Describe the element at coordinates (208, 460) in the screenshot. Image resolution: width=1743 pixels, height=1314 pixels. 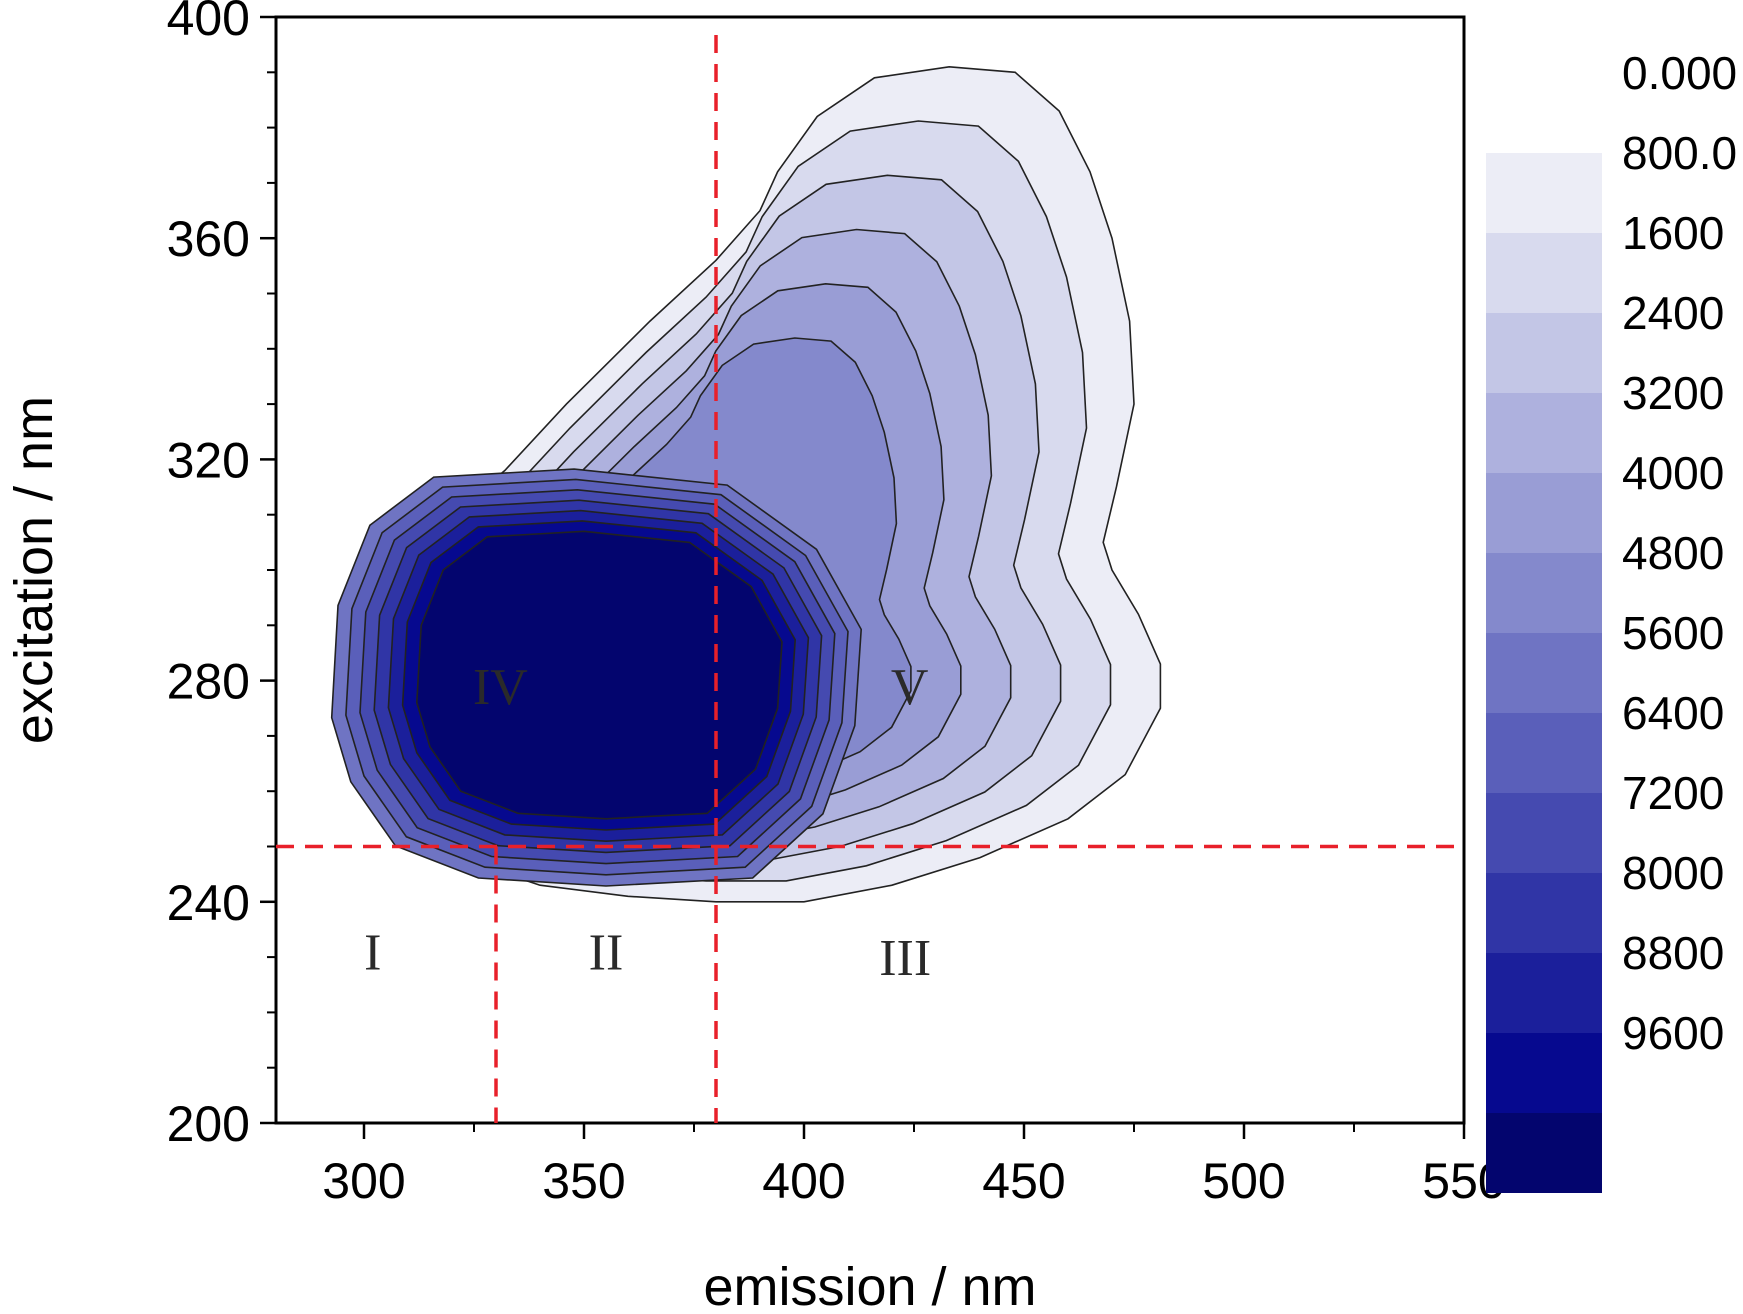
I see `y-tick-label: 320` at that location.